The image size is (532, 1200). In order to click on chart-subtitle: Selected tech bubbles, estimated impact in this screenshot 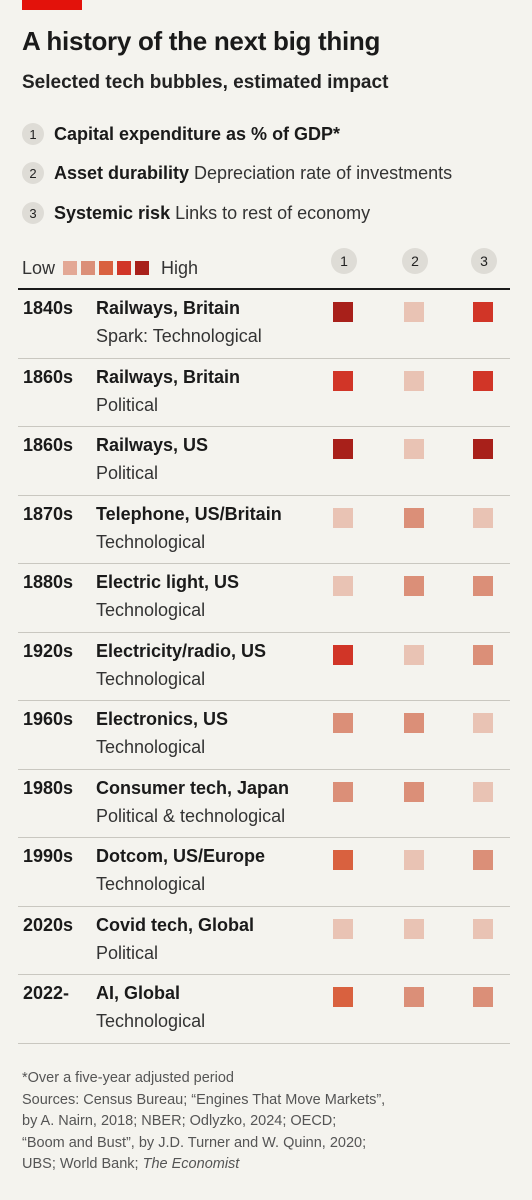, I will do `click(205, 82)`.